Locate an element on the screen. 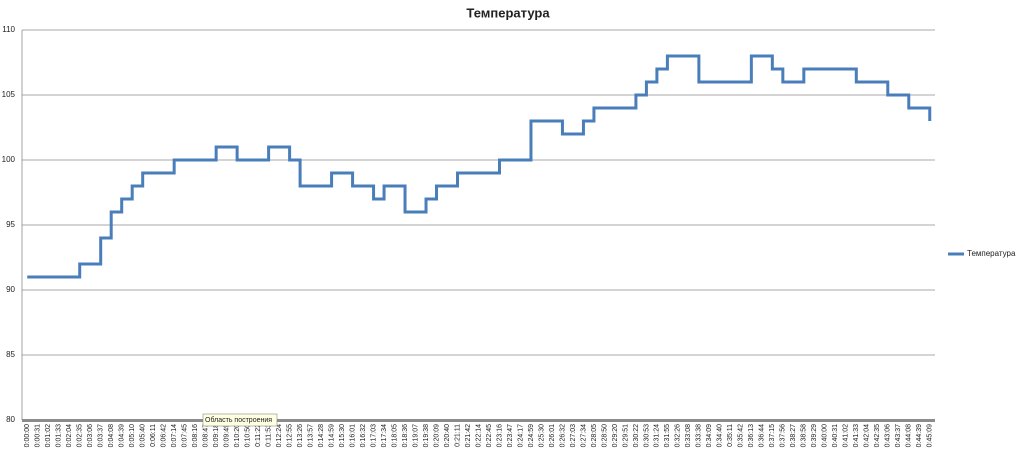 The height and width of the screenshot is (475, 1024). x-tick-label: 0:45:09 is located at coordinates (930, 435).